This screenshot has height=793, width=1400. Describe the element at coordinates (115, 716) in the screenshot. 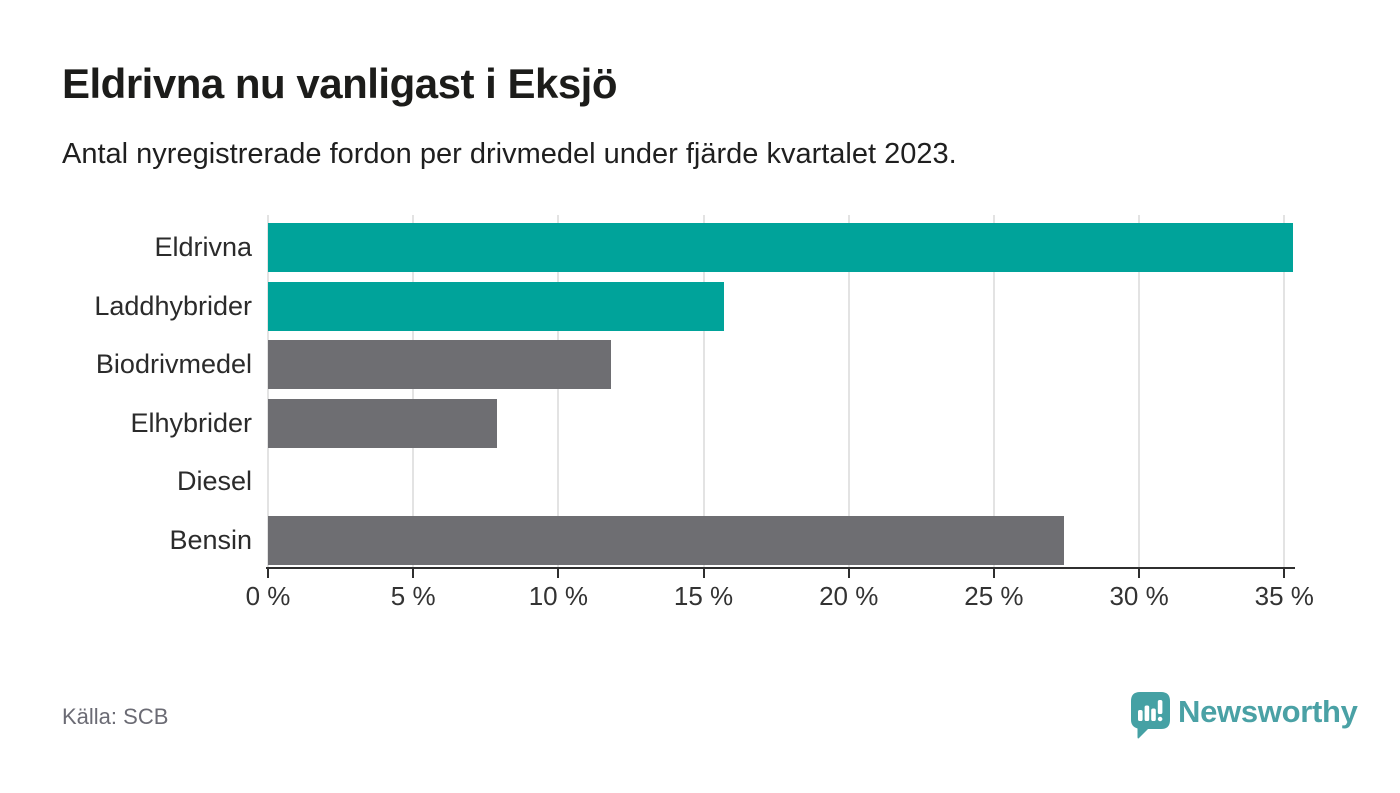

I see `source-note: Källa: SCB` at that location.